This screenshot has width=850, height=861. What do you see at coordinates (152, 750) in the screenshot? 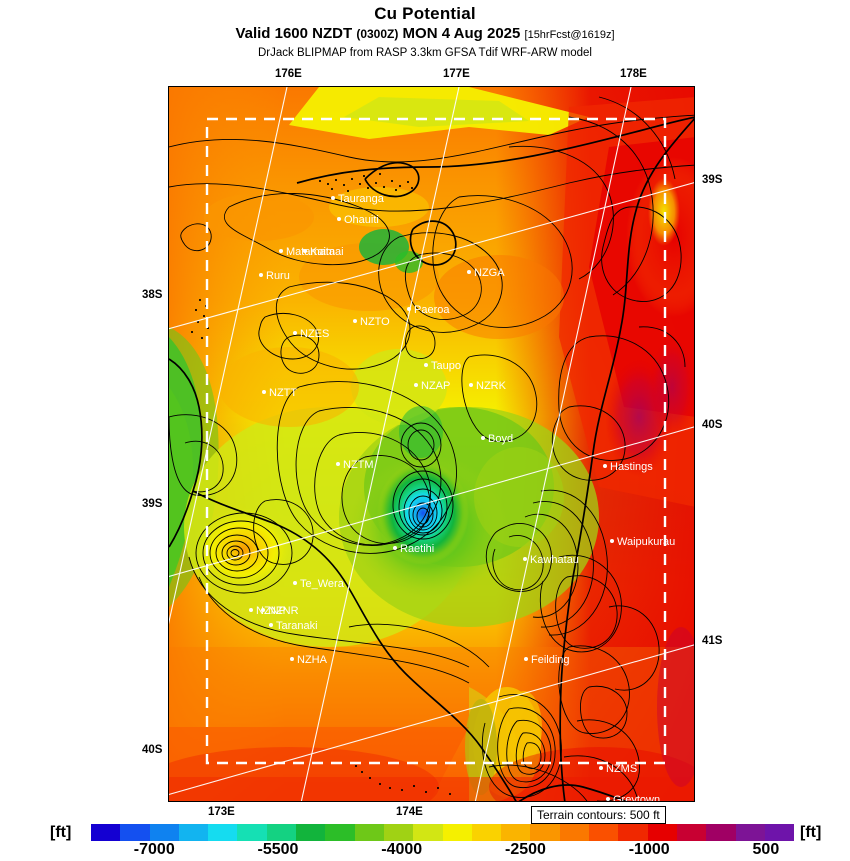
I see `lat-label-40S-left: 40S` at bounding box center [152, 750].